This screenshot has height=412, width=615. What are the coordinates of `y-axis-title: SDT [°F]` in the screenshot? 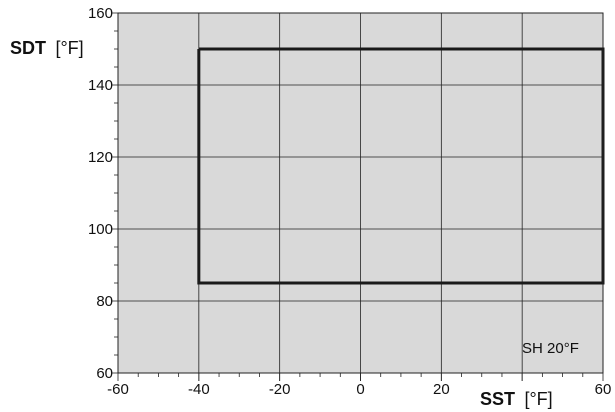 It's located at (47, 48).